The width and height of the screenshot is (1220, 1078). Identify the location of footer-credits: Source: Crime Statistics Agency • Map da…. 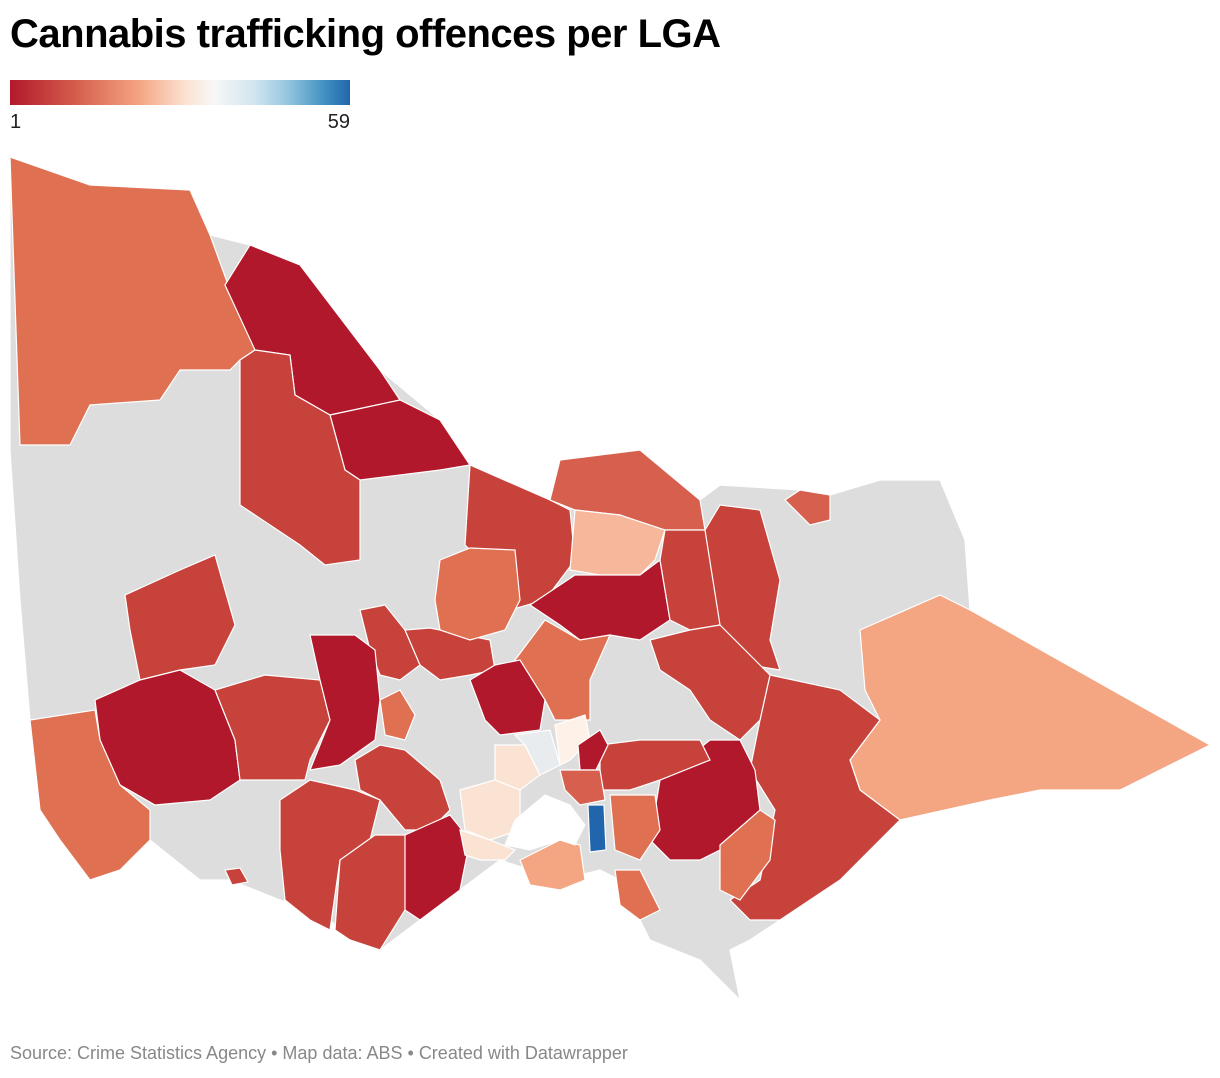
(319, 1053).